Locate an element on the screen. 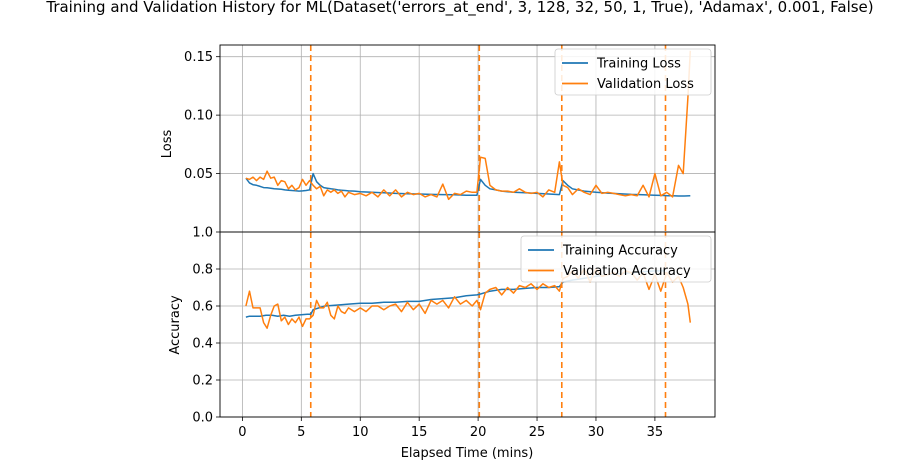 The height and width of the screenshot is (460, 920). accuracy-legend: Training Accuracy Validation Accuracy is located at coordinates (616, 259).